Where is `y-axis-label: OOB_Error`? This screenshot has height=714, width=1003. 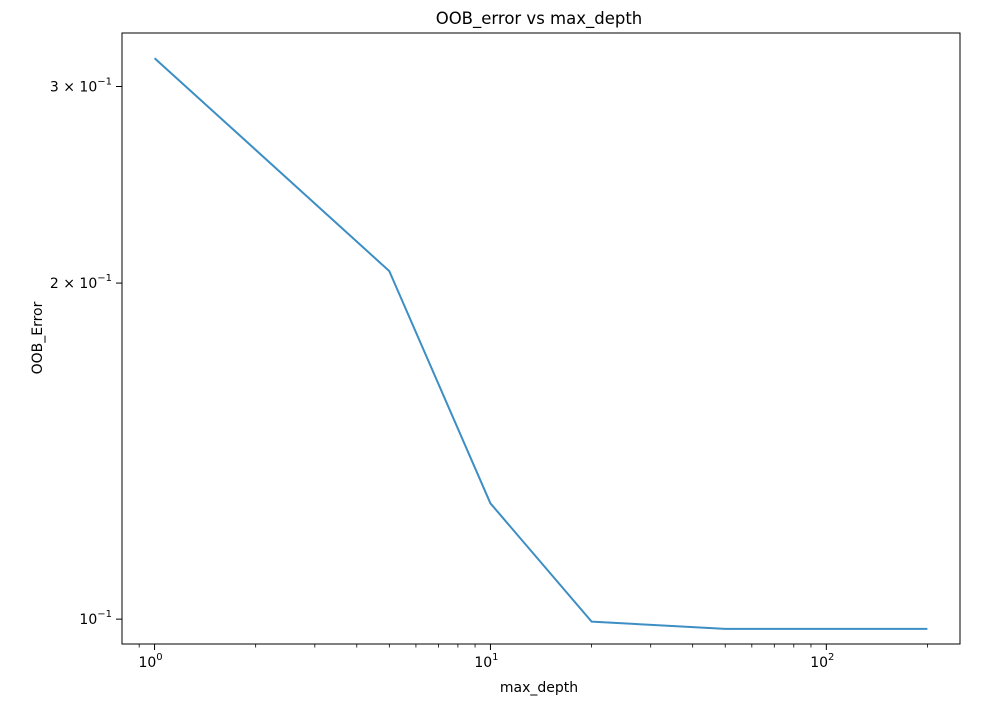 y-axis-label: OOB_Error is located at coordinates (38, 337).